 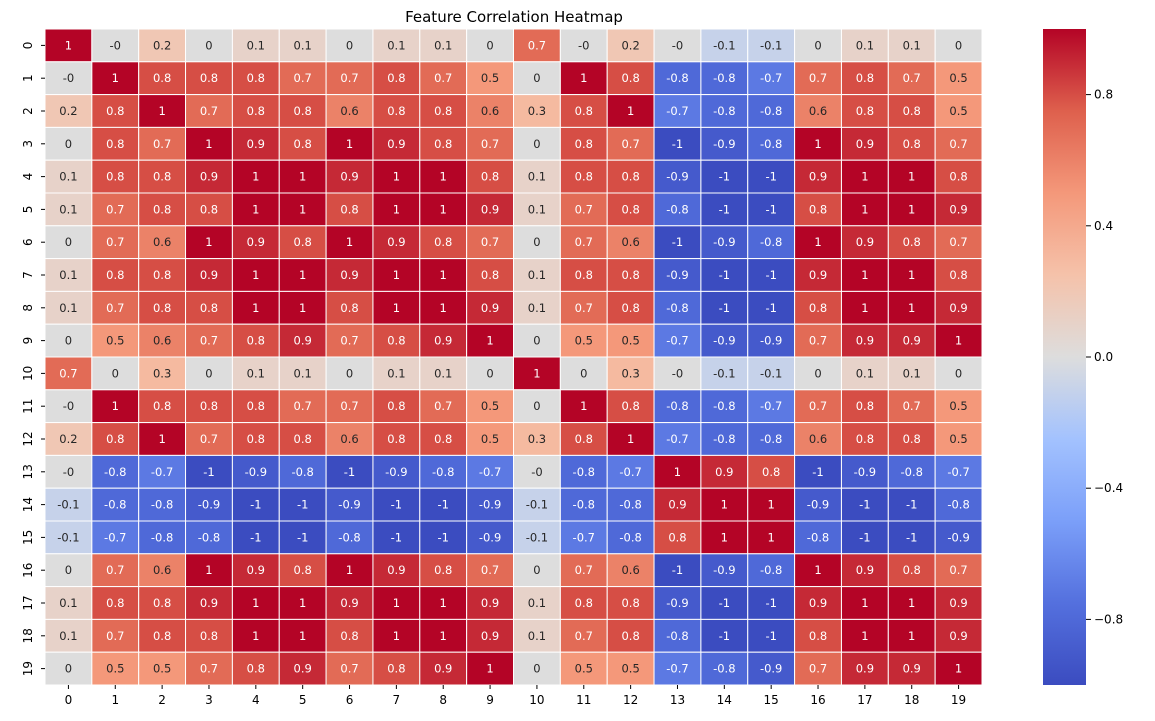 I want to click on heatmap-cell-label: 0.5, so click(x=630, y=669).